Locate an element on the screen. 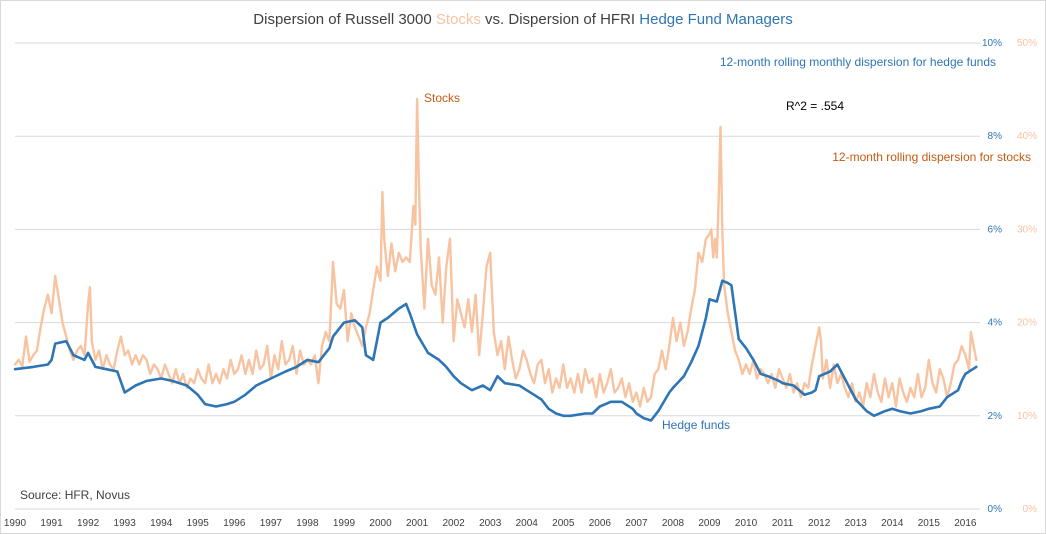 This screenshot has width=1046, height=534. x-tick-label: 1999 is located at coordinates (344, 523).